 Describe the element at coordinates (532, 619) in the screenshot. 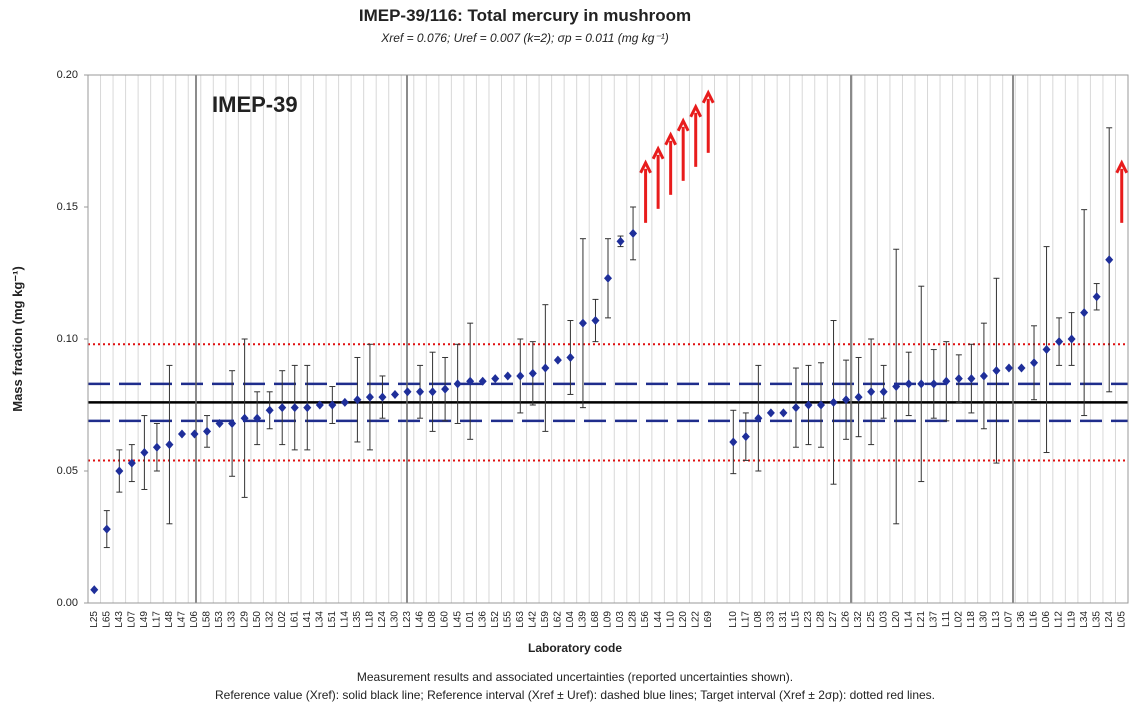

I see `x-tick-label: L42` at that location.